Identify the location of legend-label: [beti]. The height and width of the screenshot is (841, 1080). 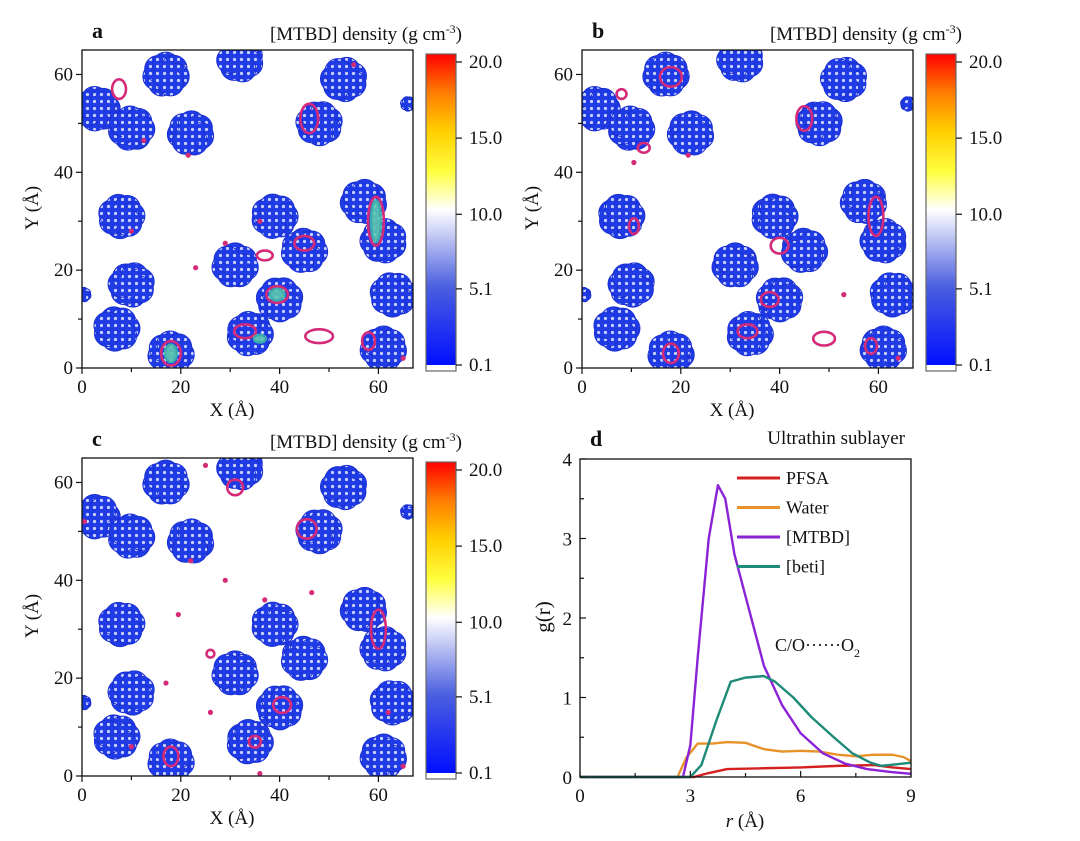
(805, 567).